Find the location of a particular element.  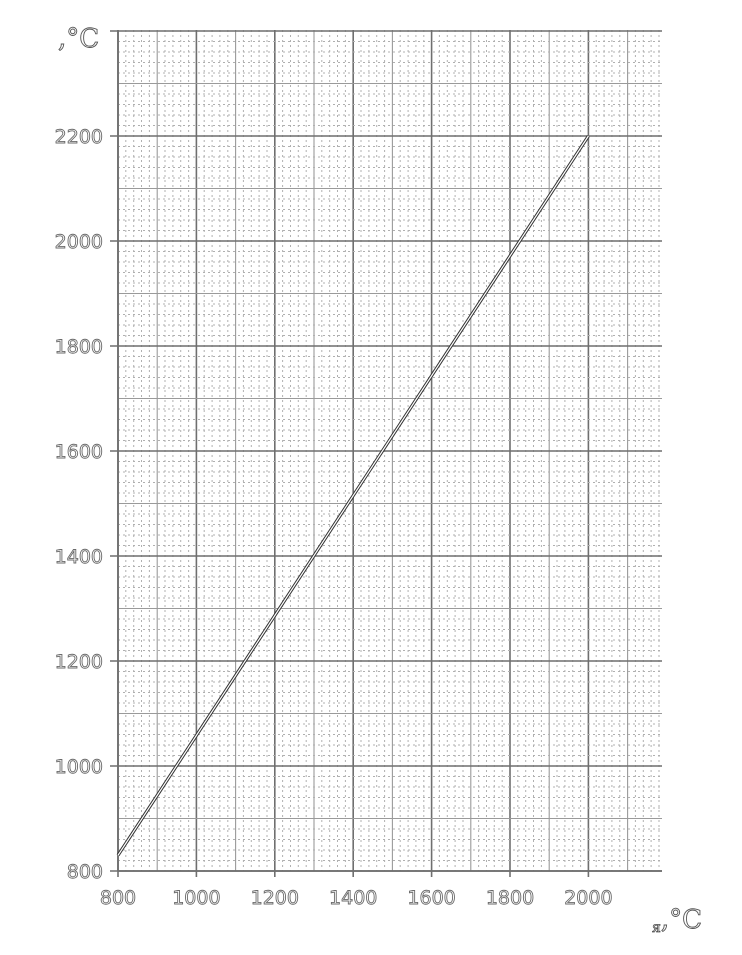

x-tick-label: 1000 is located at coordinates (196, 898).